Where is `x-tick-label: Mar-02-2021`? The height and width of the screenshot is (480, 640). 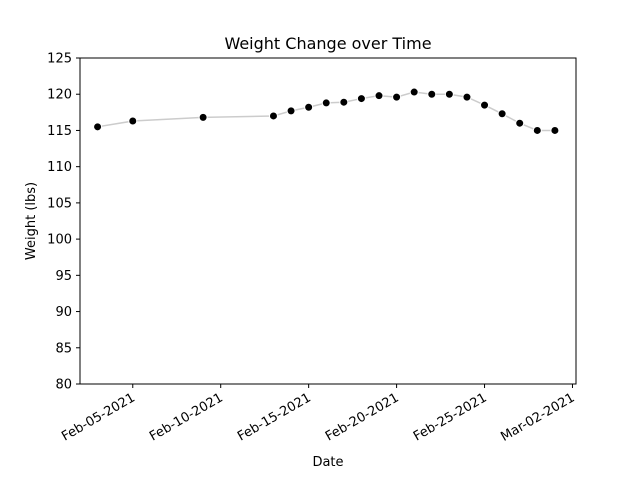
x-tick-label: Mar-02-2021 is located at coordinates (537, 417).